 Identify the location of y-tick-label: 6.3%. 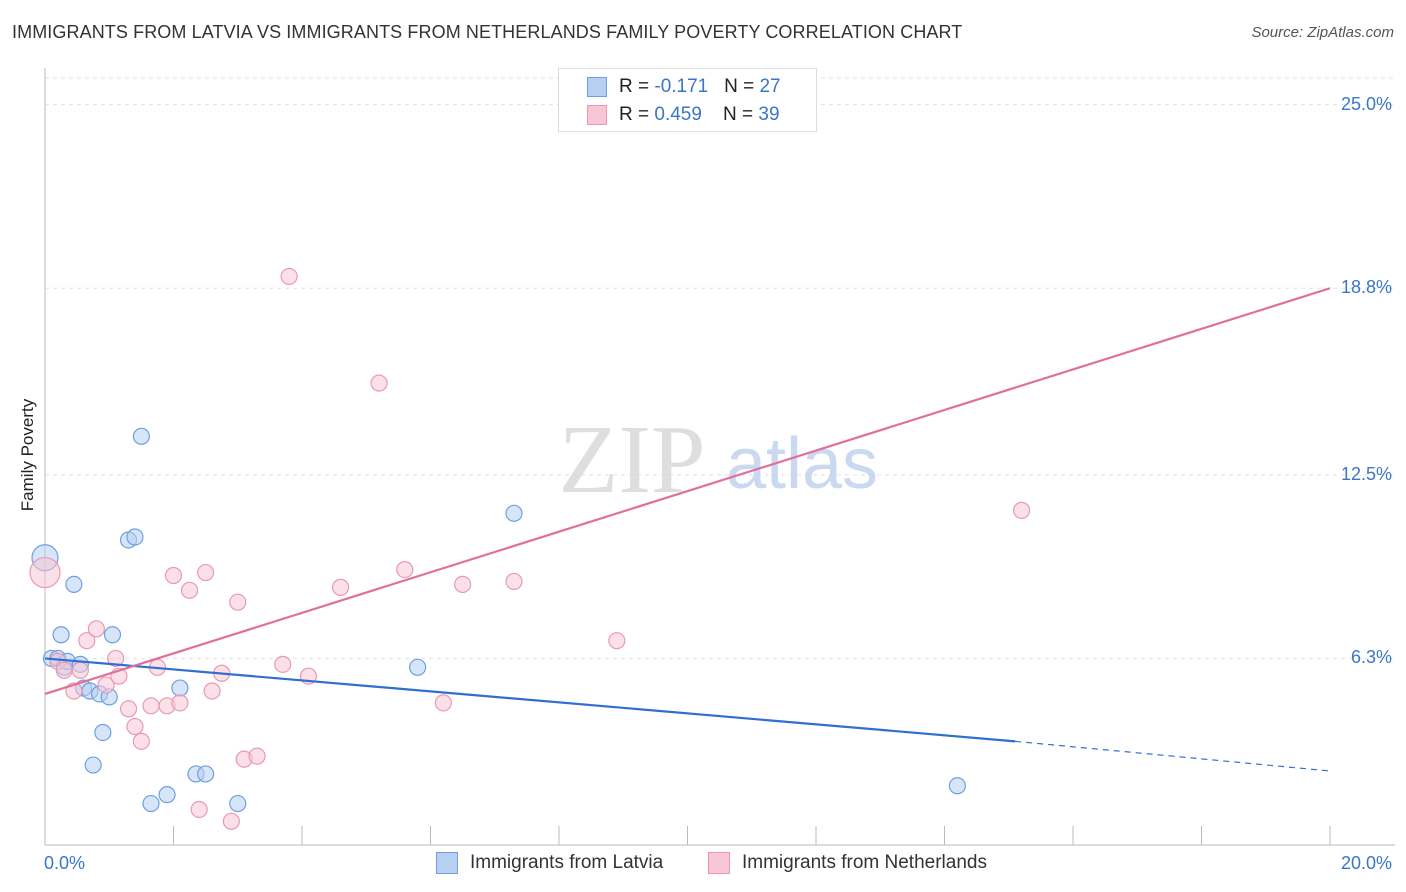
(1371, 657).